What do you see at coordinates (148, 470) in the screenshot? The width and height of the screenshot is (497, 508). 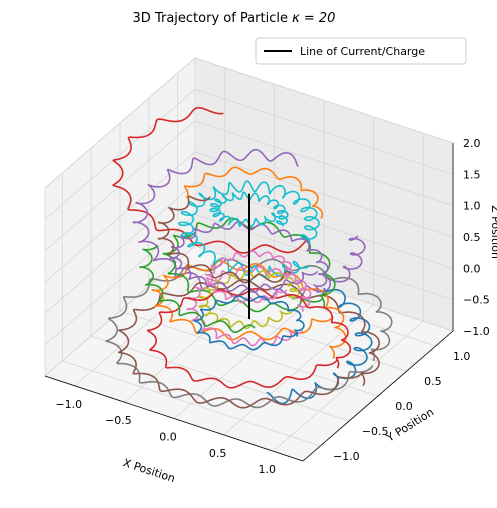 I see `x-axis-label: X Position` at bounding box center [148, 470].